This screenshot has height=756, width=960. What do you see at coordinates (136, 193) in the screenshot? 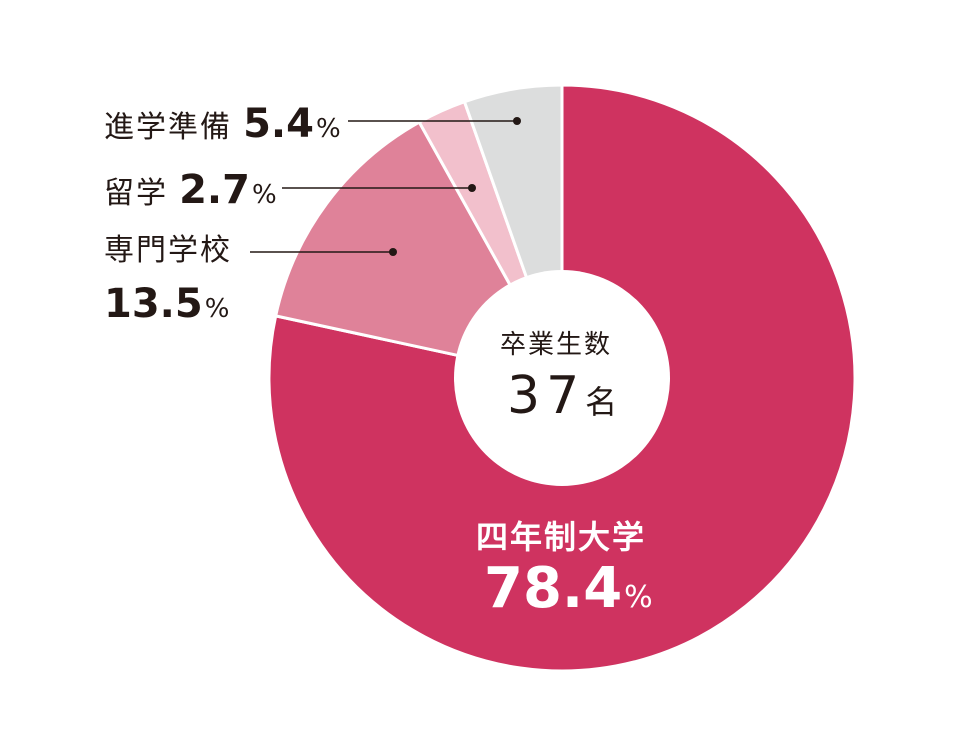
I see `label-ryugaku-category: 留学` at bounding box center [136, 193].